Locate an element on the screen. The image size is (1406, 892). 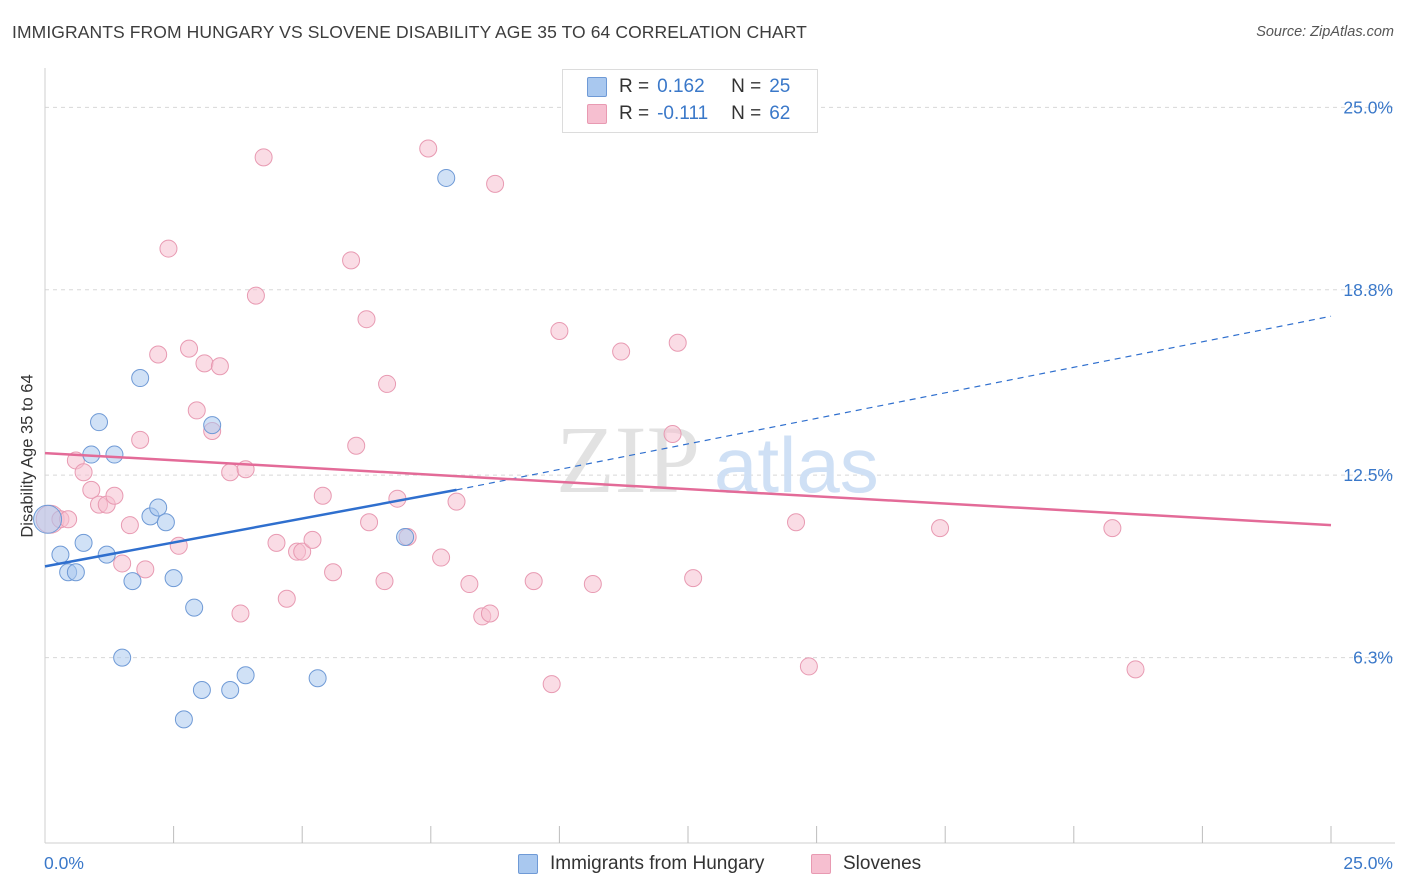
legend-swatch-hungary is located at coordinates (597, 87).